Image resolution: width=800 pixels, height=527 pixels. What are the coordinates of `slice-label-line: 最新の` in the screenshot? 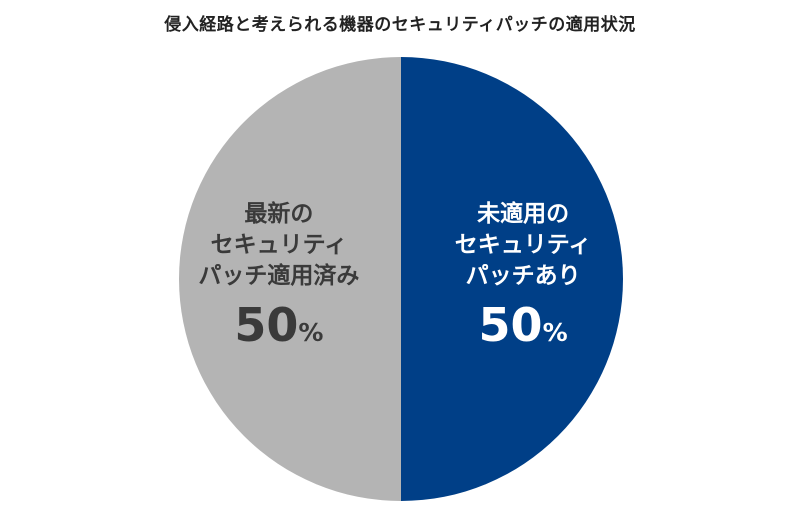 It's located at (278, 213).